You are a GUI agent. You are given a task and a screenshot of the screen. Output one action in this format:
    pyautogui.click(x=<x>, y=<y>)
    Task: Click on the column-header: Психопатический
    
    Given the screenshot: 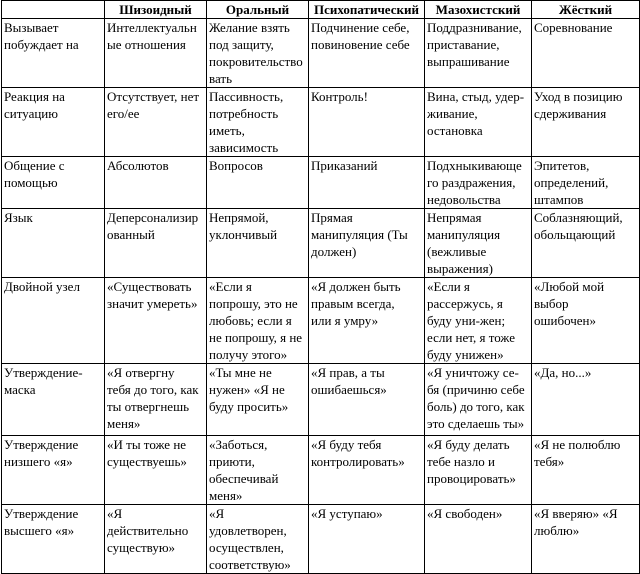 What is the action you would take?
    pyautogui.click(x=366, y=9)
    